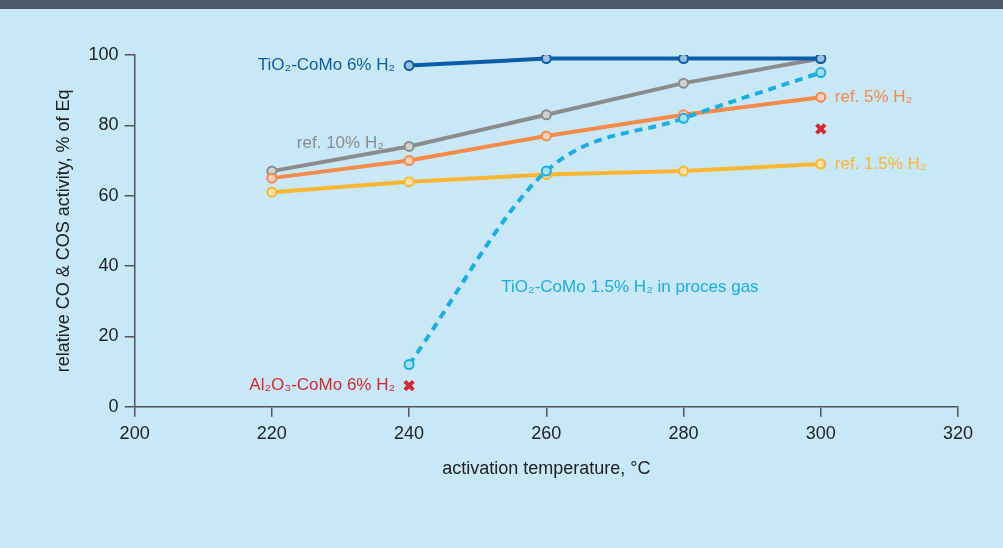  Describe the element at coordinates (683, 432) in the screenshot. I see `x-tick-label: 280` at that location.